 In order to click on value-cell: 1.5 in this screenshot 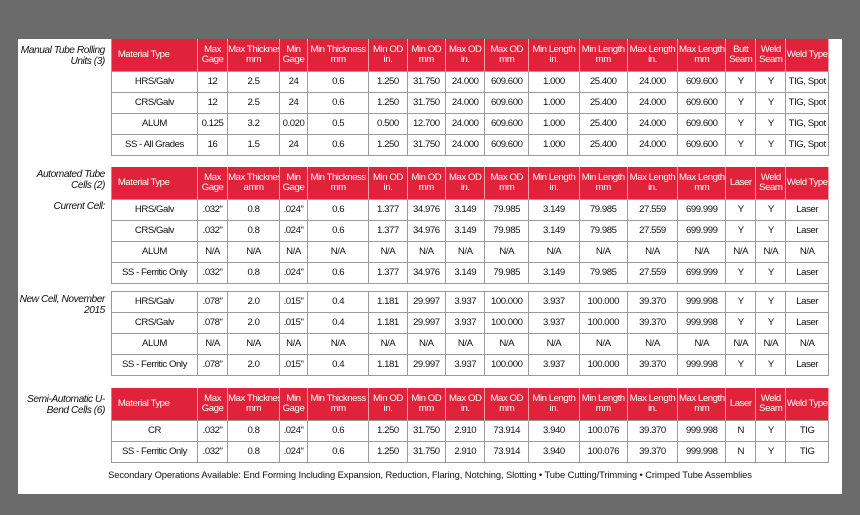, I will do `click(253, 144)`.